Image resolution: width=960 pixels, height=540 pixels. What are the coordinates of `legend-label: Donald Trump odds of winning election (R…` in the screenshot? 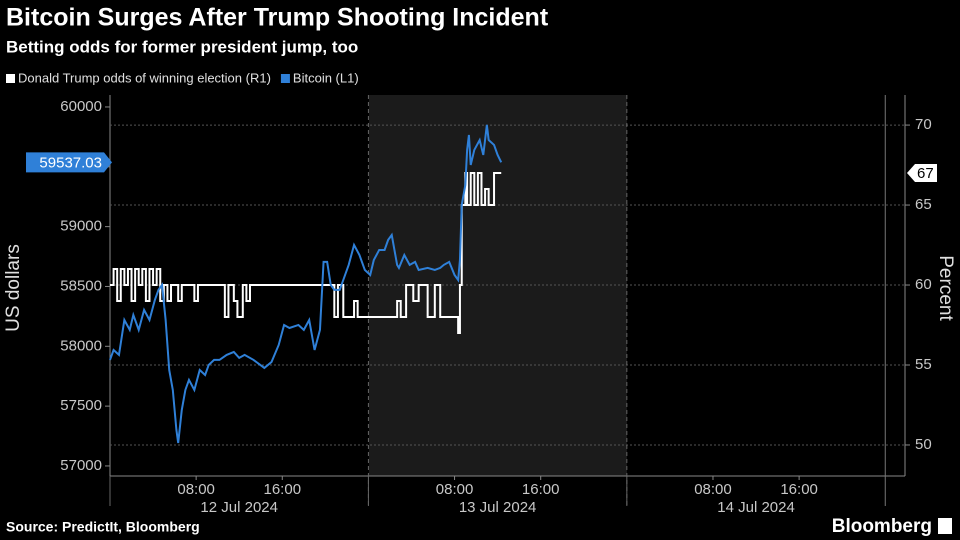 It's located at (144, 77).